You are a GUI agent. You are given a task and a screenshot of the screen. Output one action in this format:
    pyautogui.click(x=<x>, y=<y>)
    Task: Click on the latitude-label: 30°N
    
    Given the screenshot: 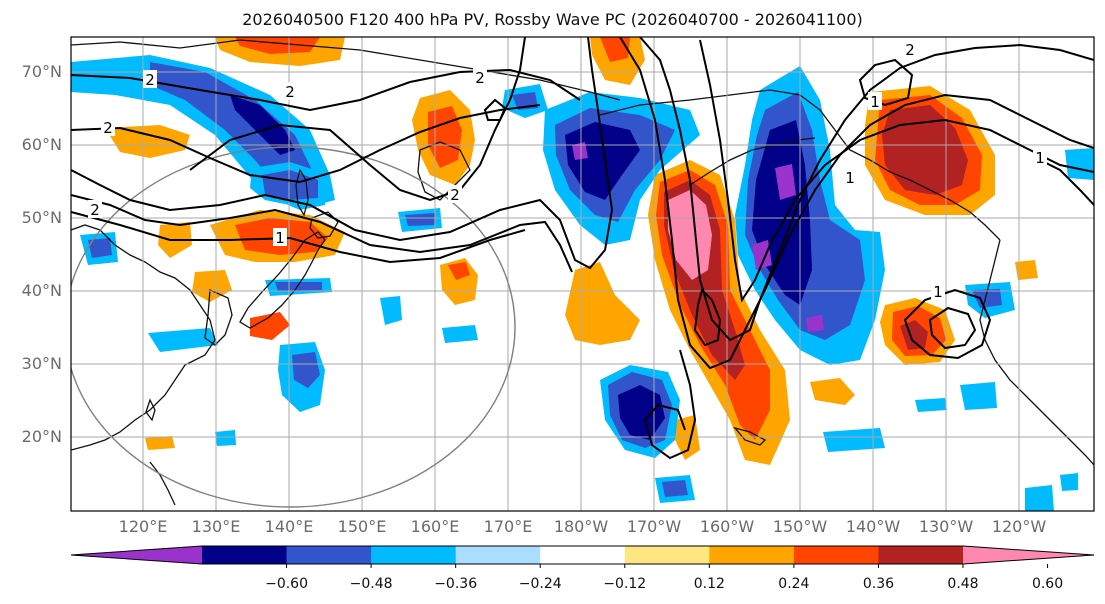 What is the action you would take?
    pyautogui.click(x=41, y=363)
    